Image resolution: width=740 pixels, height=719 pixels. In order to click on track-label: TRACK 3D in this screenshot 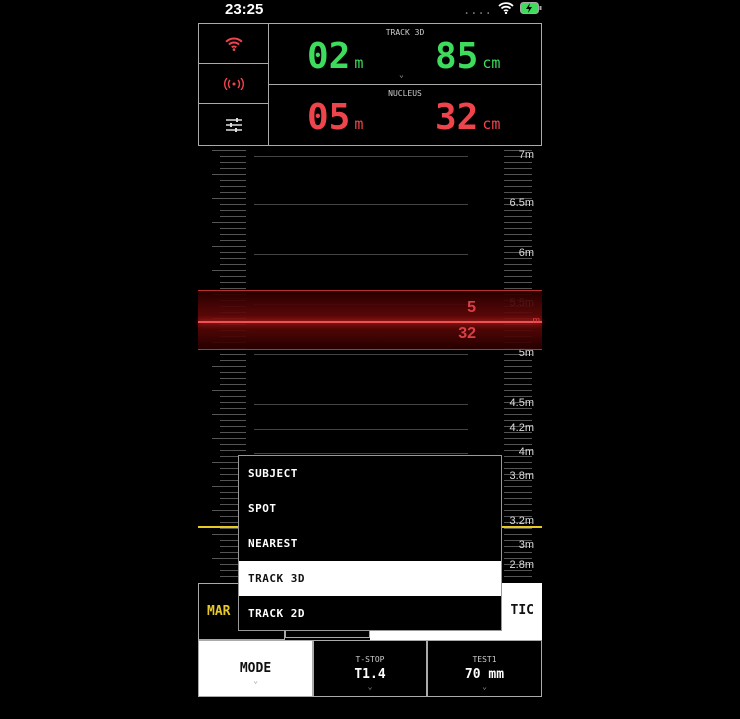, I will do `click(405, 32)`.